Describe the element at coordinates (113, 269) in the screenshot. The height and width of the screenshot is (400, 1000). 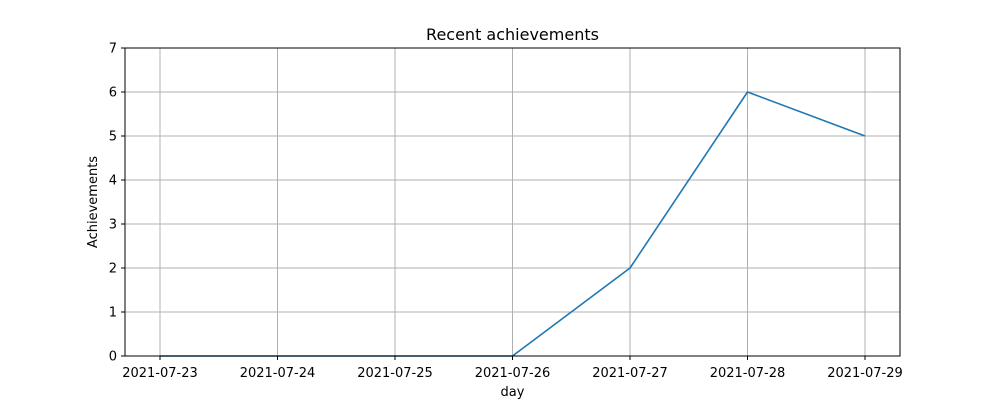
I see `y-tick-label: 2` at that location.